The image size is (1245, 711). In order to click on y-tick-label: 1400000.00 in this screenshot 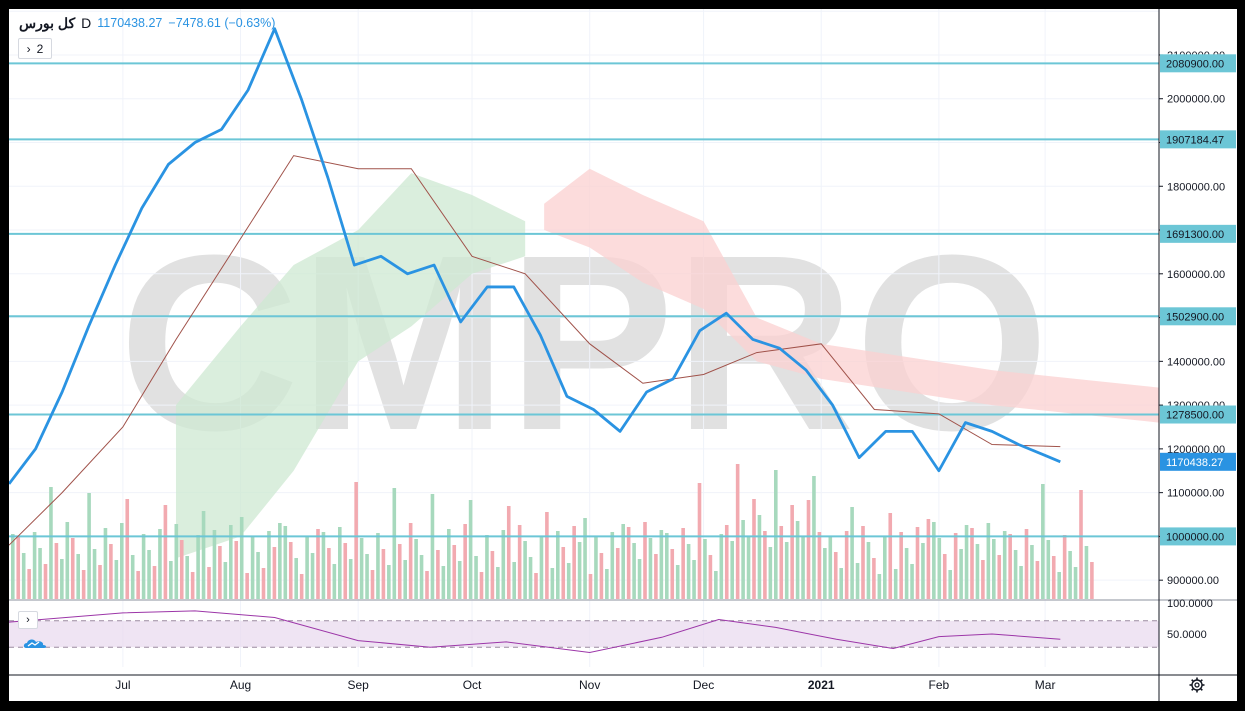, I will do `click(1196, 362)`.